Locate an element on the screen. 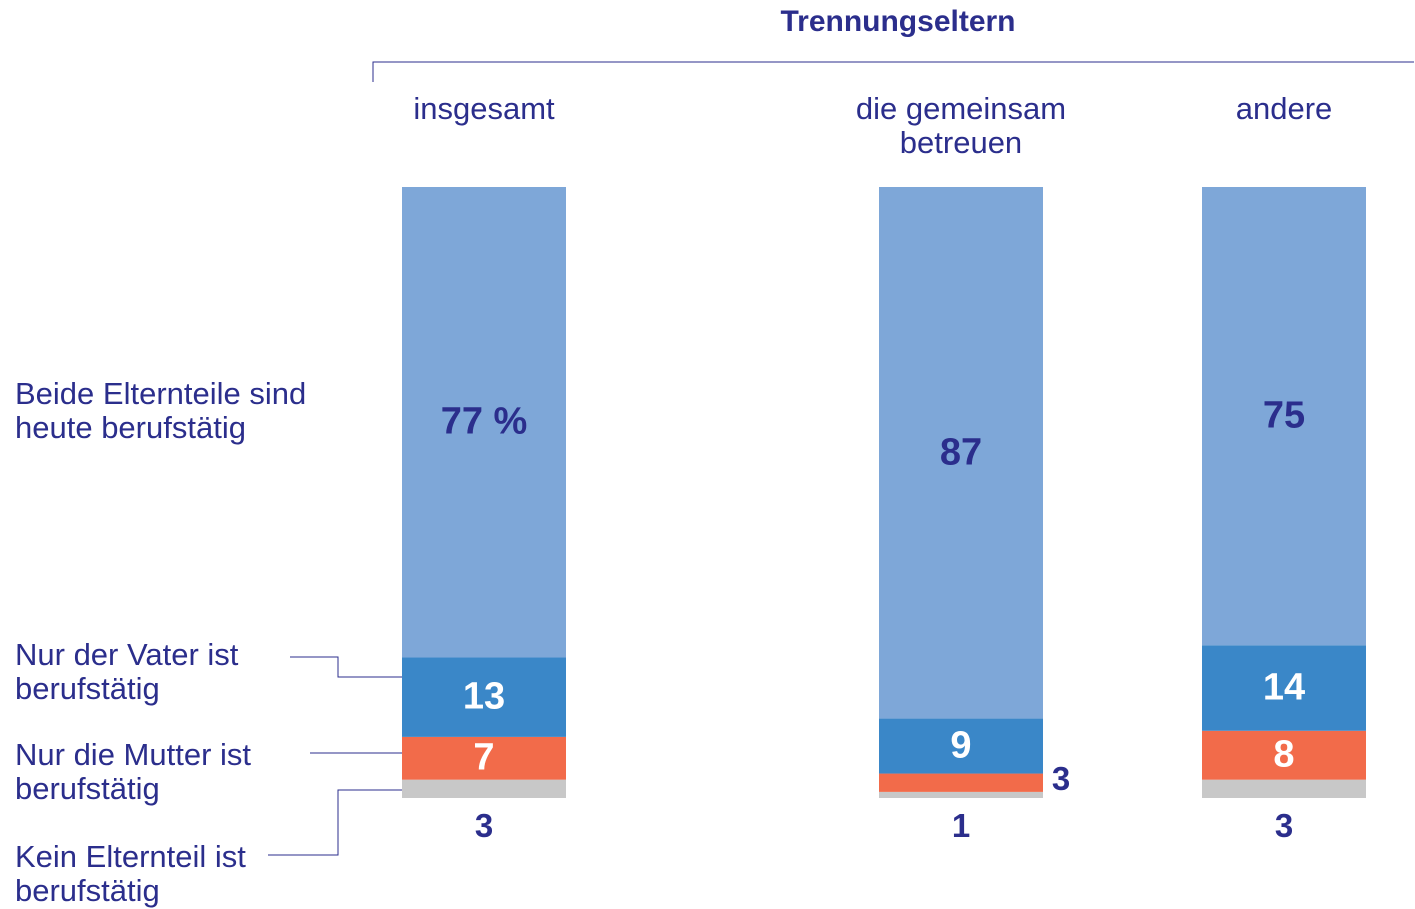  legend-label: Kein Elternteil ist berufstätig is located at coordinates (130, 873).